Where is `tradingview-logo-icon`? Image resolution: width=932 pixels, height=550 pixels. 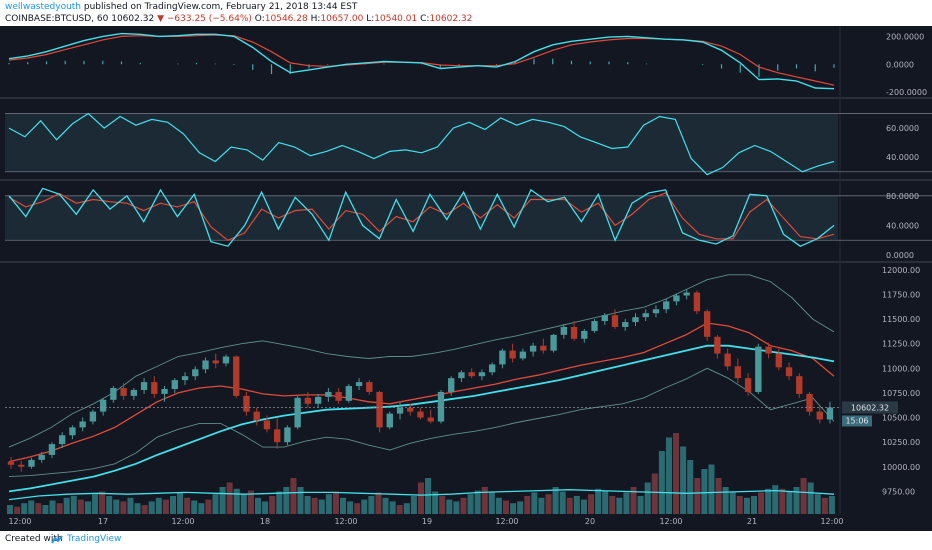
tradingview-logo-icon is located at coordinates (57, 539).